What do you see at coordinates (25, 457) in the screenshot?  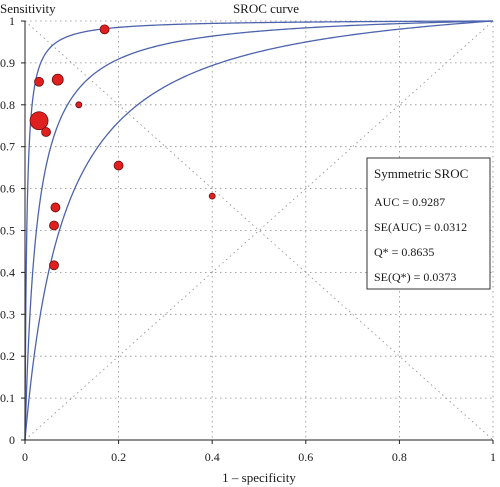 I see `x-tick-label: 0` at bounding box center [25, 457].